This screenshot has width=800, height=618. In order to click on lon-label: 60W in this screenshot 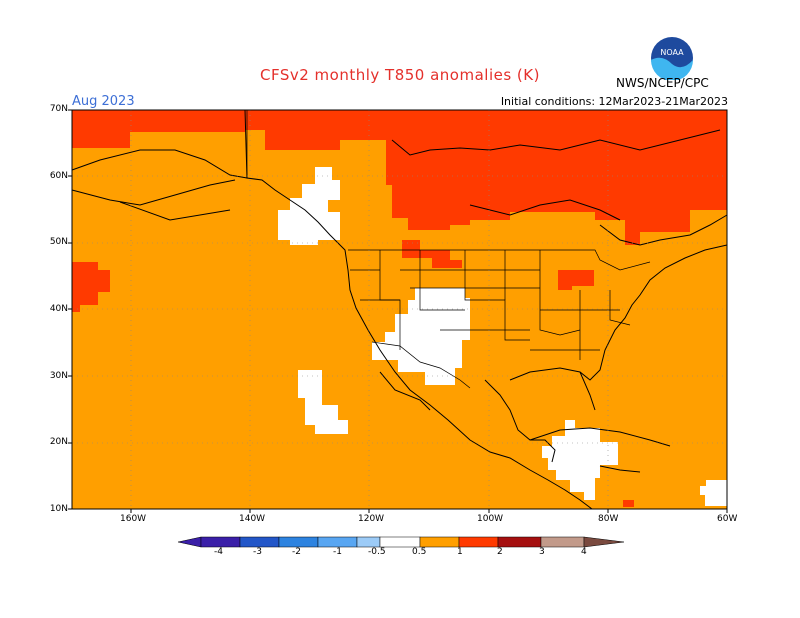, I will do `click(727, 519)`.